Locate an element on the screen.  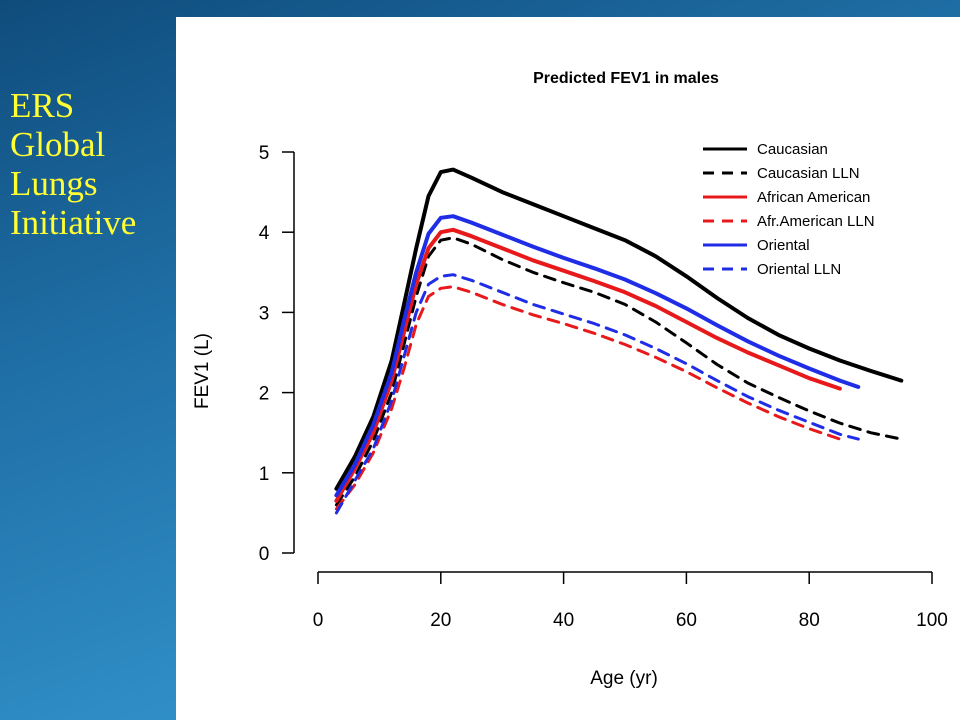
x-axis-label: Age (yr) is located at coordinates (624, 678).